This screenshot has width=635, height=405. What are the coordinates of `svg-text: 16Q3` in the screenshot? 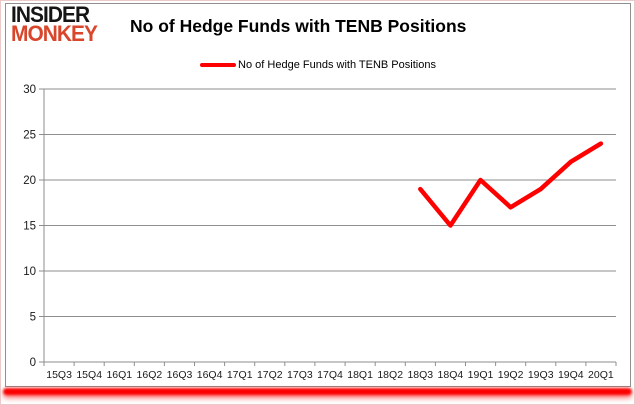 It's located at (180, 375).